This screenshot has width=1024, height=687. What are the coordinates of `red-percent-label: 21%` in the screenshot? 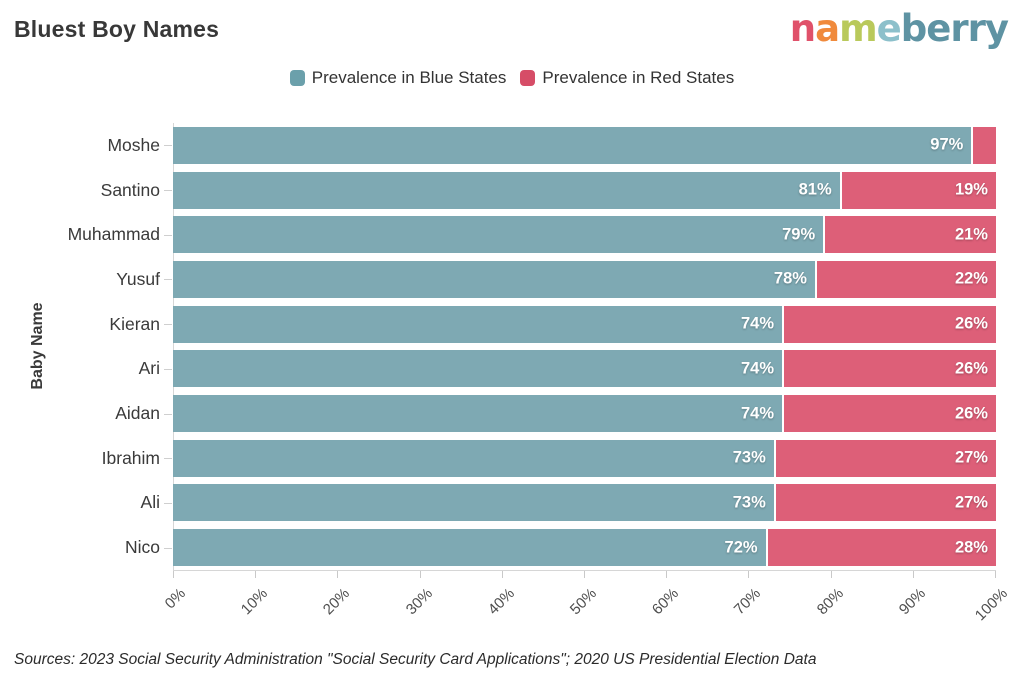 It's located at (971, 234).